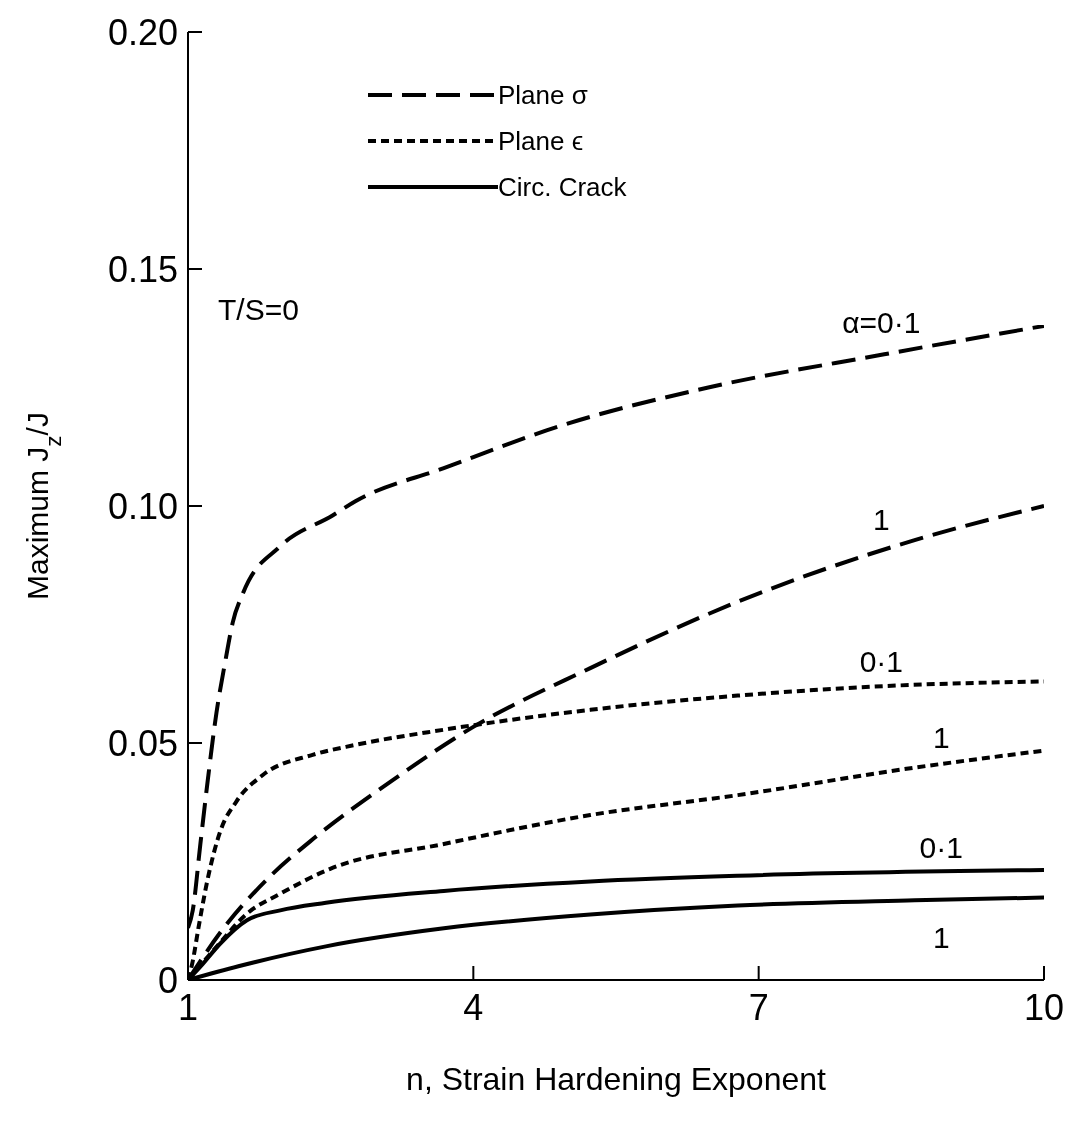 The width and height of the screenshot is (1072, 1121). What do you see at coordinates (167, 980) in the screenshot?
I see `y-tick-label: 0` at bounding box center [167, 980].